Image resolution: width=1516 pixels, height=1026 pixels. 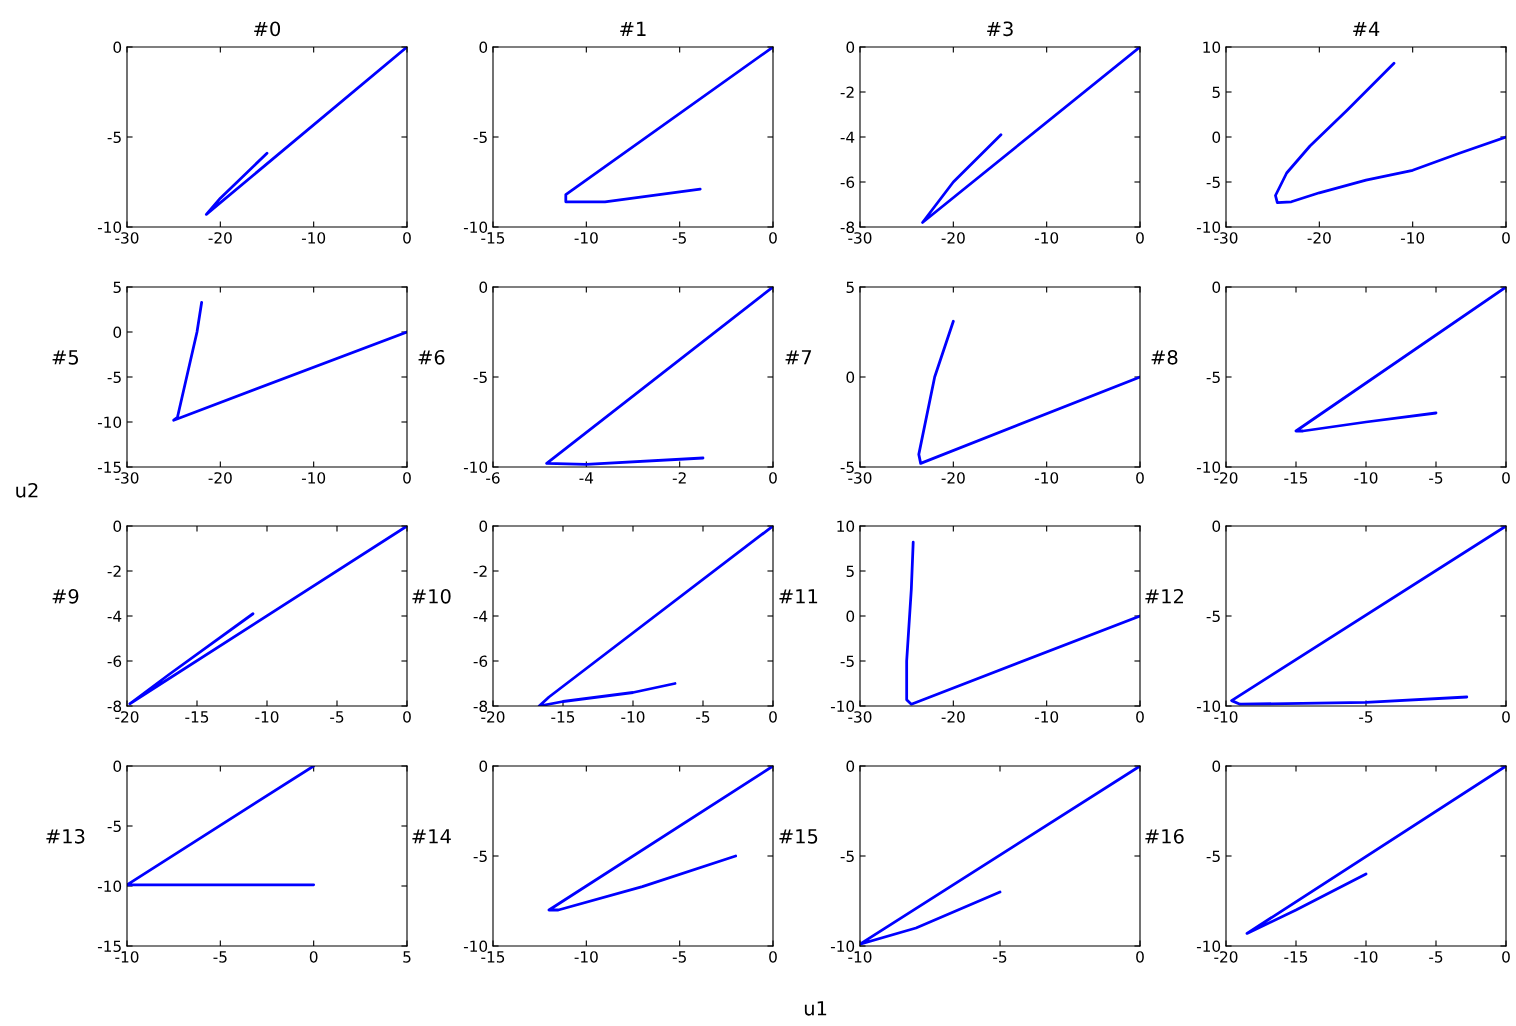 What do you see at coordinates (1164, 357) in the screenshot?
I see `y-axis-title: #8` at bounding box center [1164, 357].